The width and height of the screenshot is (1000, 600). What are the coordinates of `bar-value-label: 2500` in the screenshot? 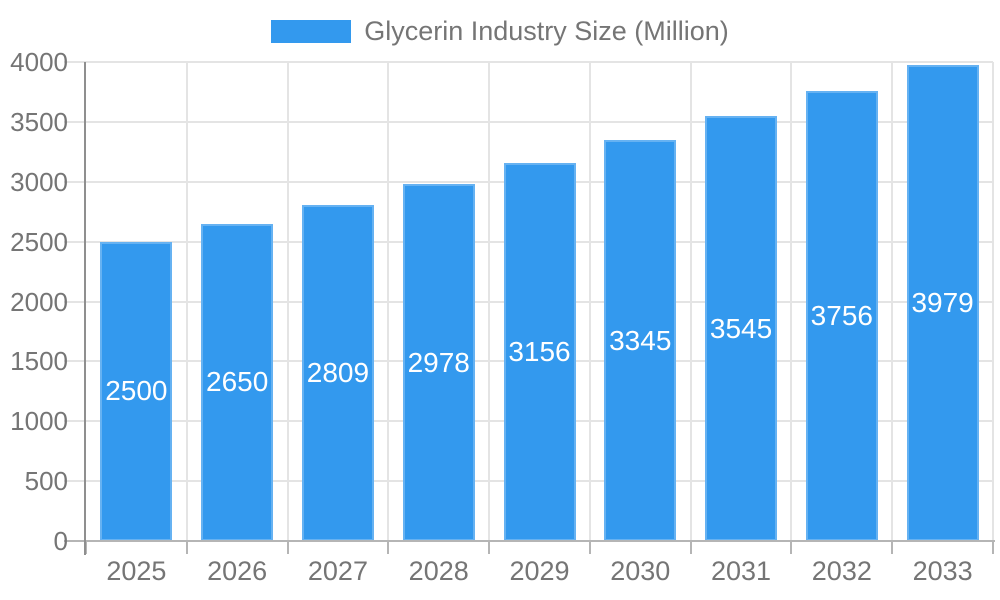 It's located at (136, 391).